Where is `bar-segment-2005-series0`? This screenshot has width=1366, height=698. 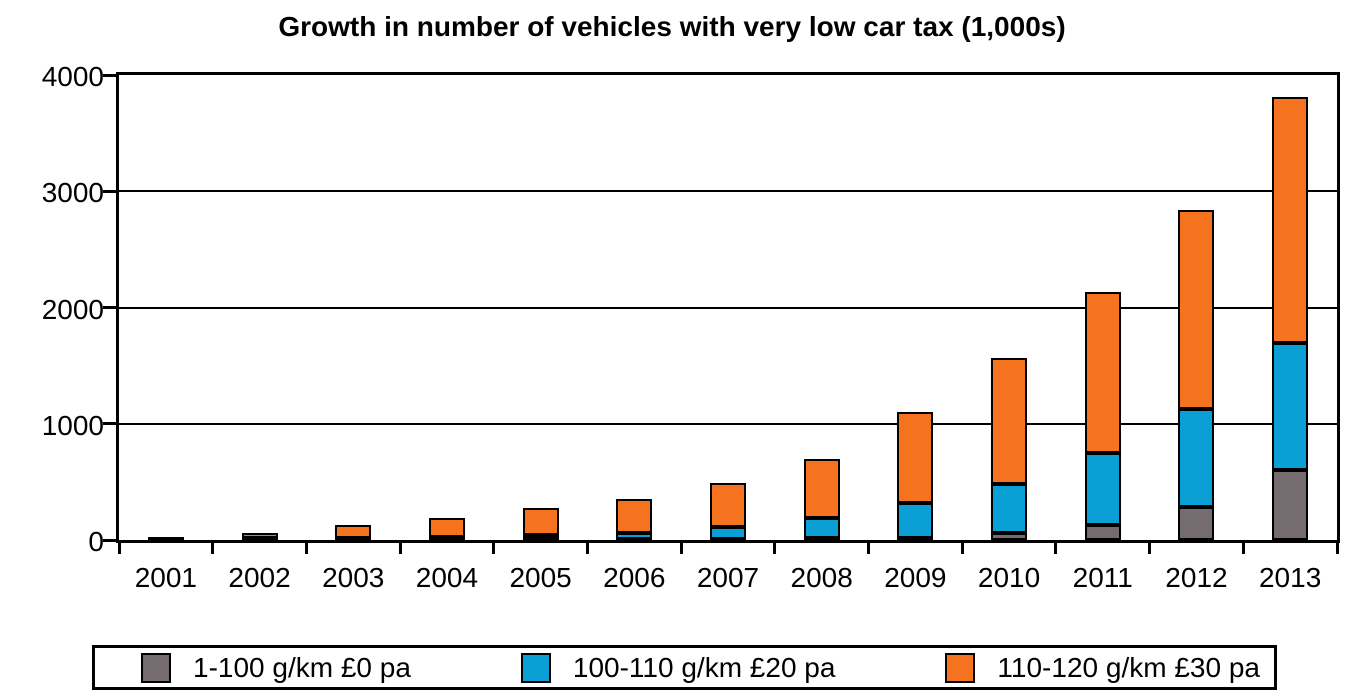 bar-segment-2005-series0 is located at coordinates (540, 539).